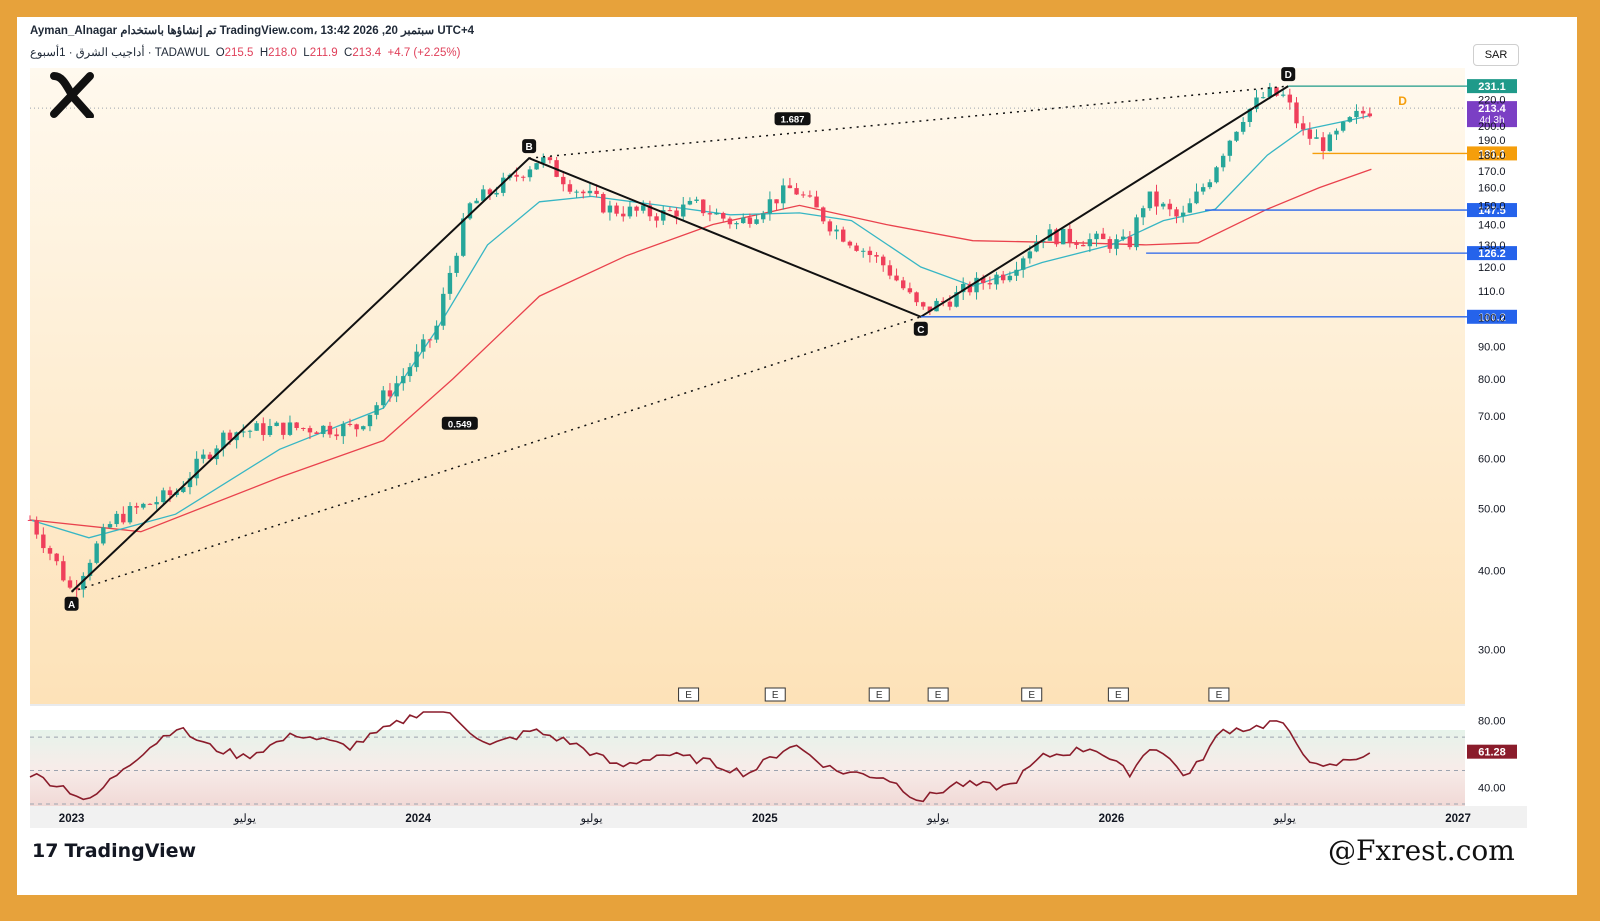 This screenshot has height=921, width=1600. I want to click on price-tick-label: 60.00, so click(1492, 459).